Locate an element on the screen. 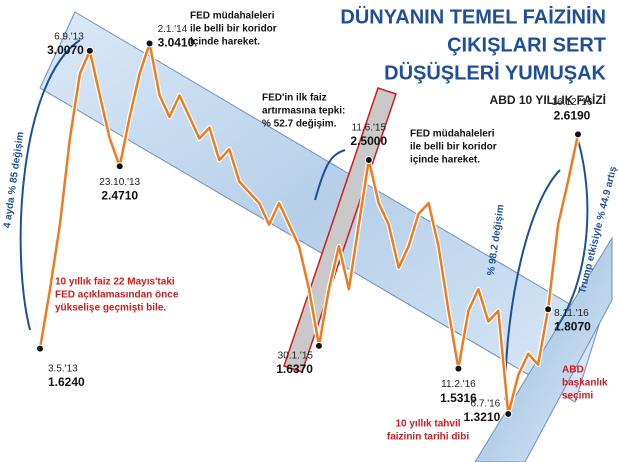 The width and height of the screenshot is (618, 462). title-line: ÇIKIŞLARI SERT is located at coordinates (526, 45).